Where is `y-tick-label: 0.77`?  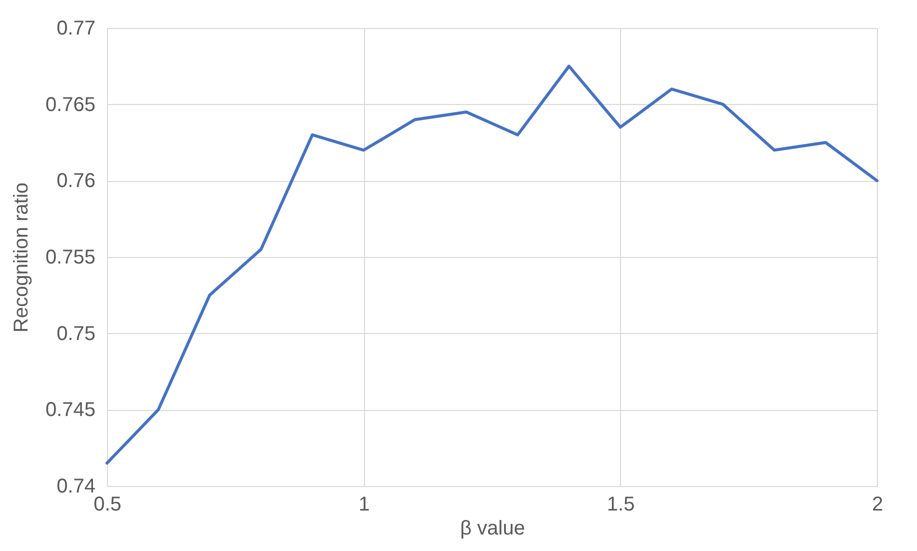
y-tick-label: 0.77 is located at coordinates (76, 29).